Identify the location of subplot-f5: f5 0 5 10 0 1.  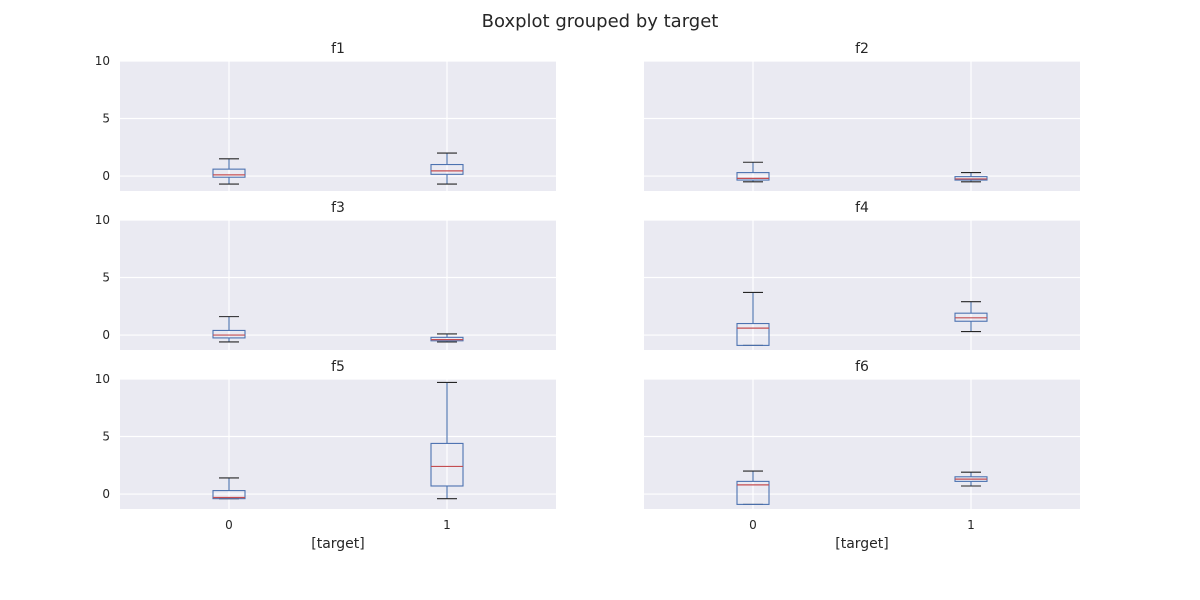
(325, 445).